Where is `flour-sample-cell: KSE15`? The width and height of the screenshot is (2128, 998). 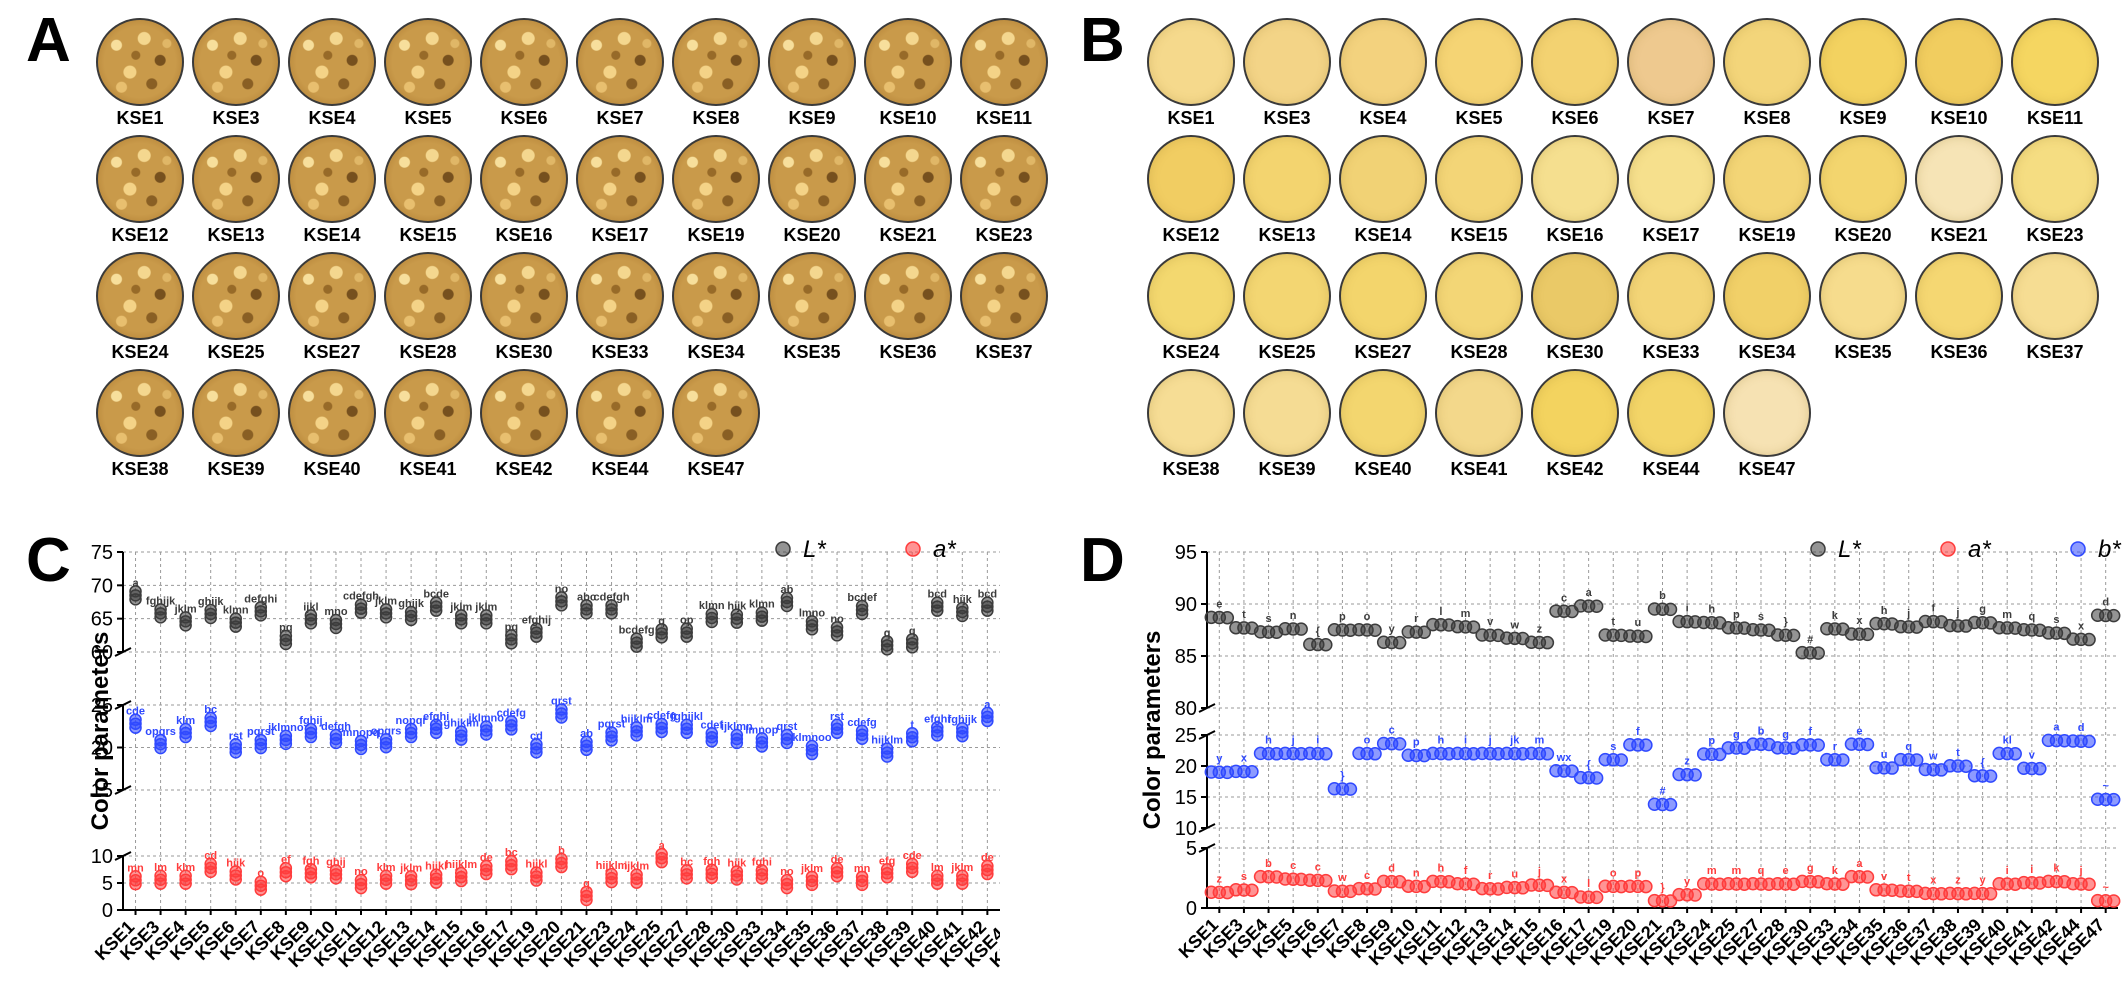
flour-sample-cell: KSE15 is located at coordinates (1479, 193).